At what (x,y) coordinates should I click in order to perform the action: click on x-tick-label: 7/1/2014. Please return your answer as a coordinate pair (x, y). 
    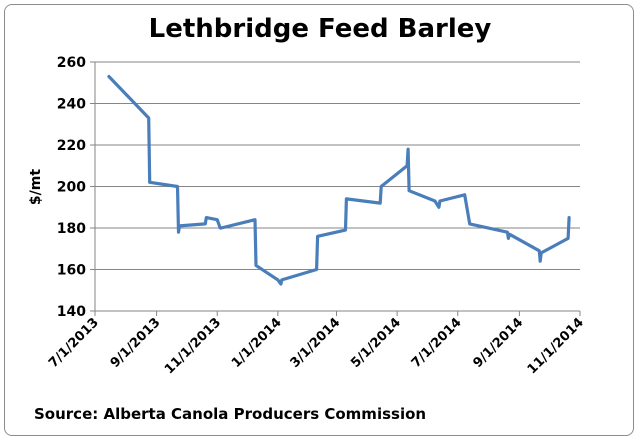
    Looking at the image, I should click on (437, 343).